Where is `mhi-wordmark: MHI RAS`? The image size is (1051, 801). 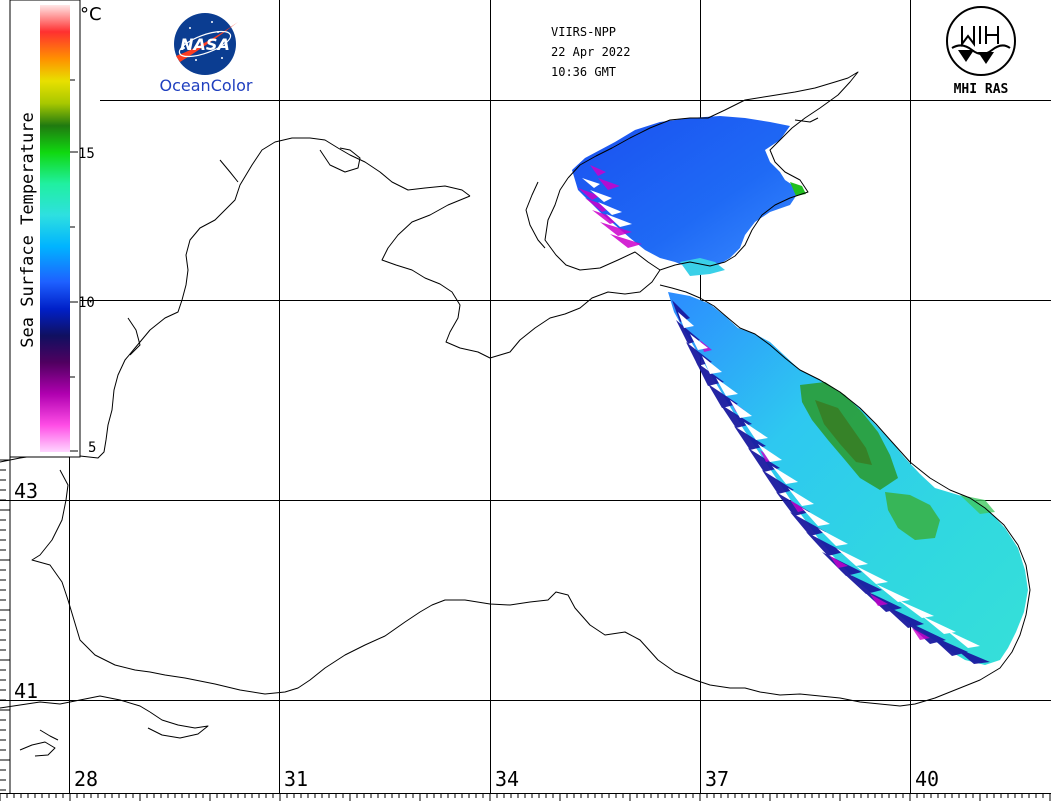
mhi-wordmark: MHI RAS is located at coordinates (981, 89).